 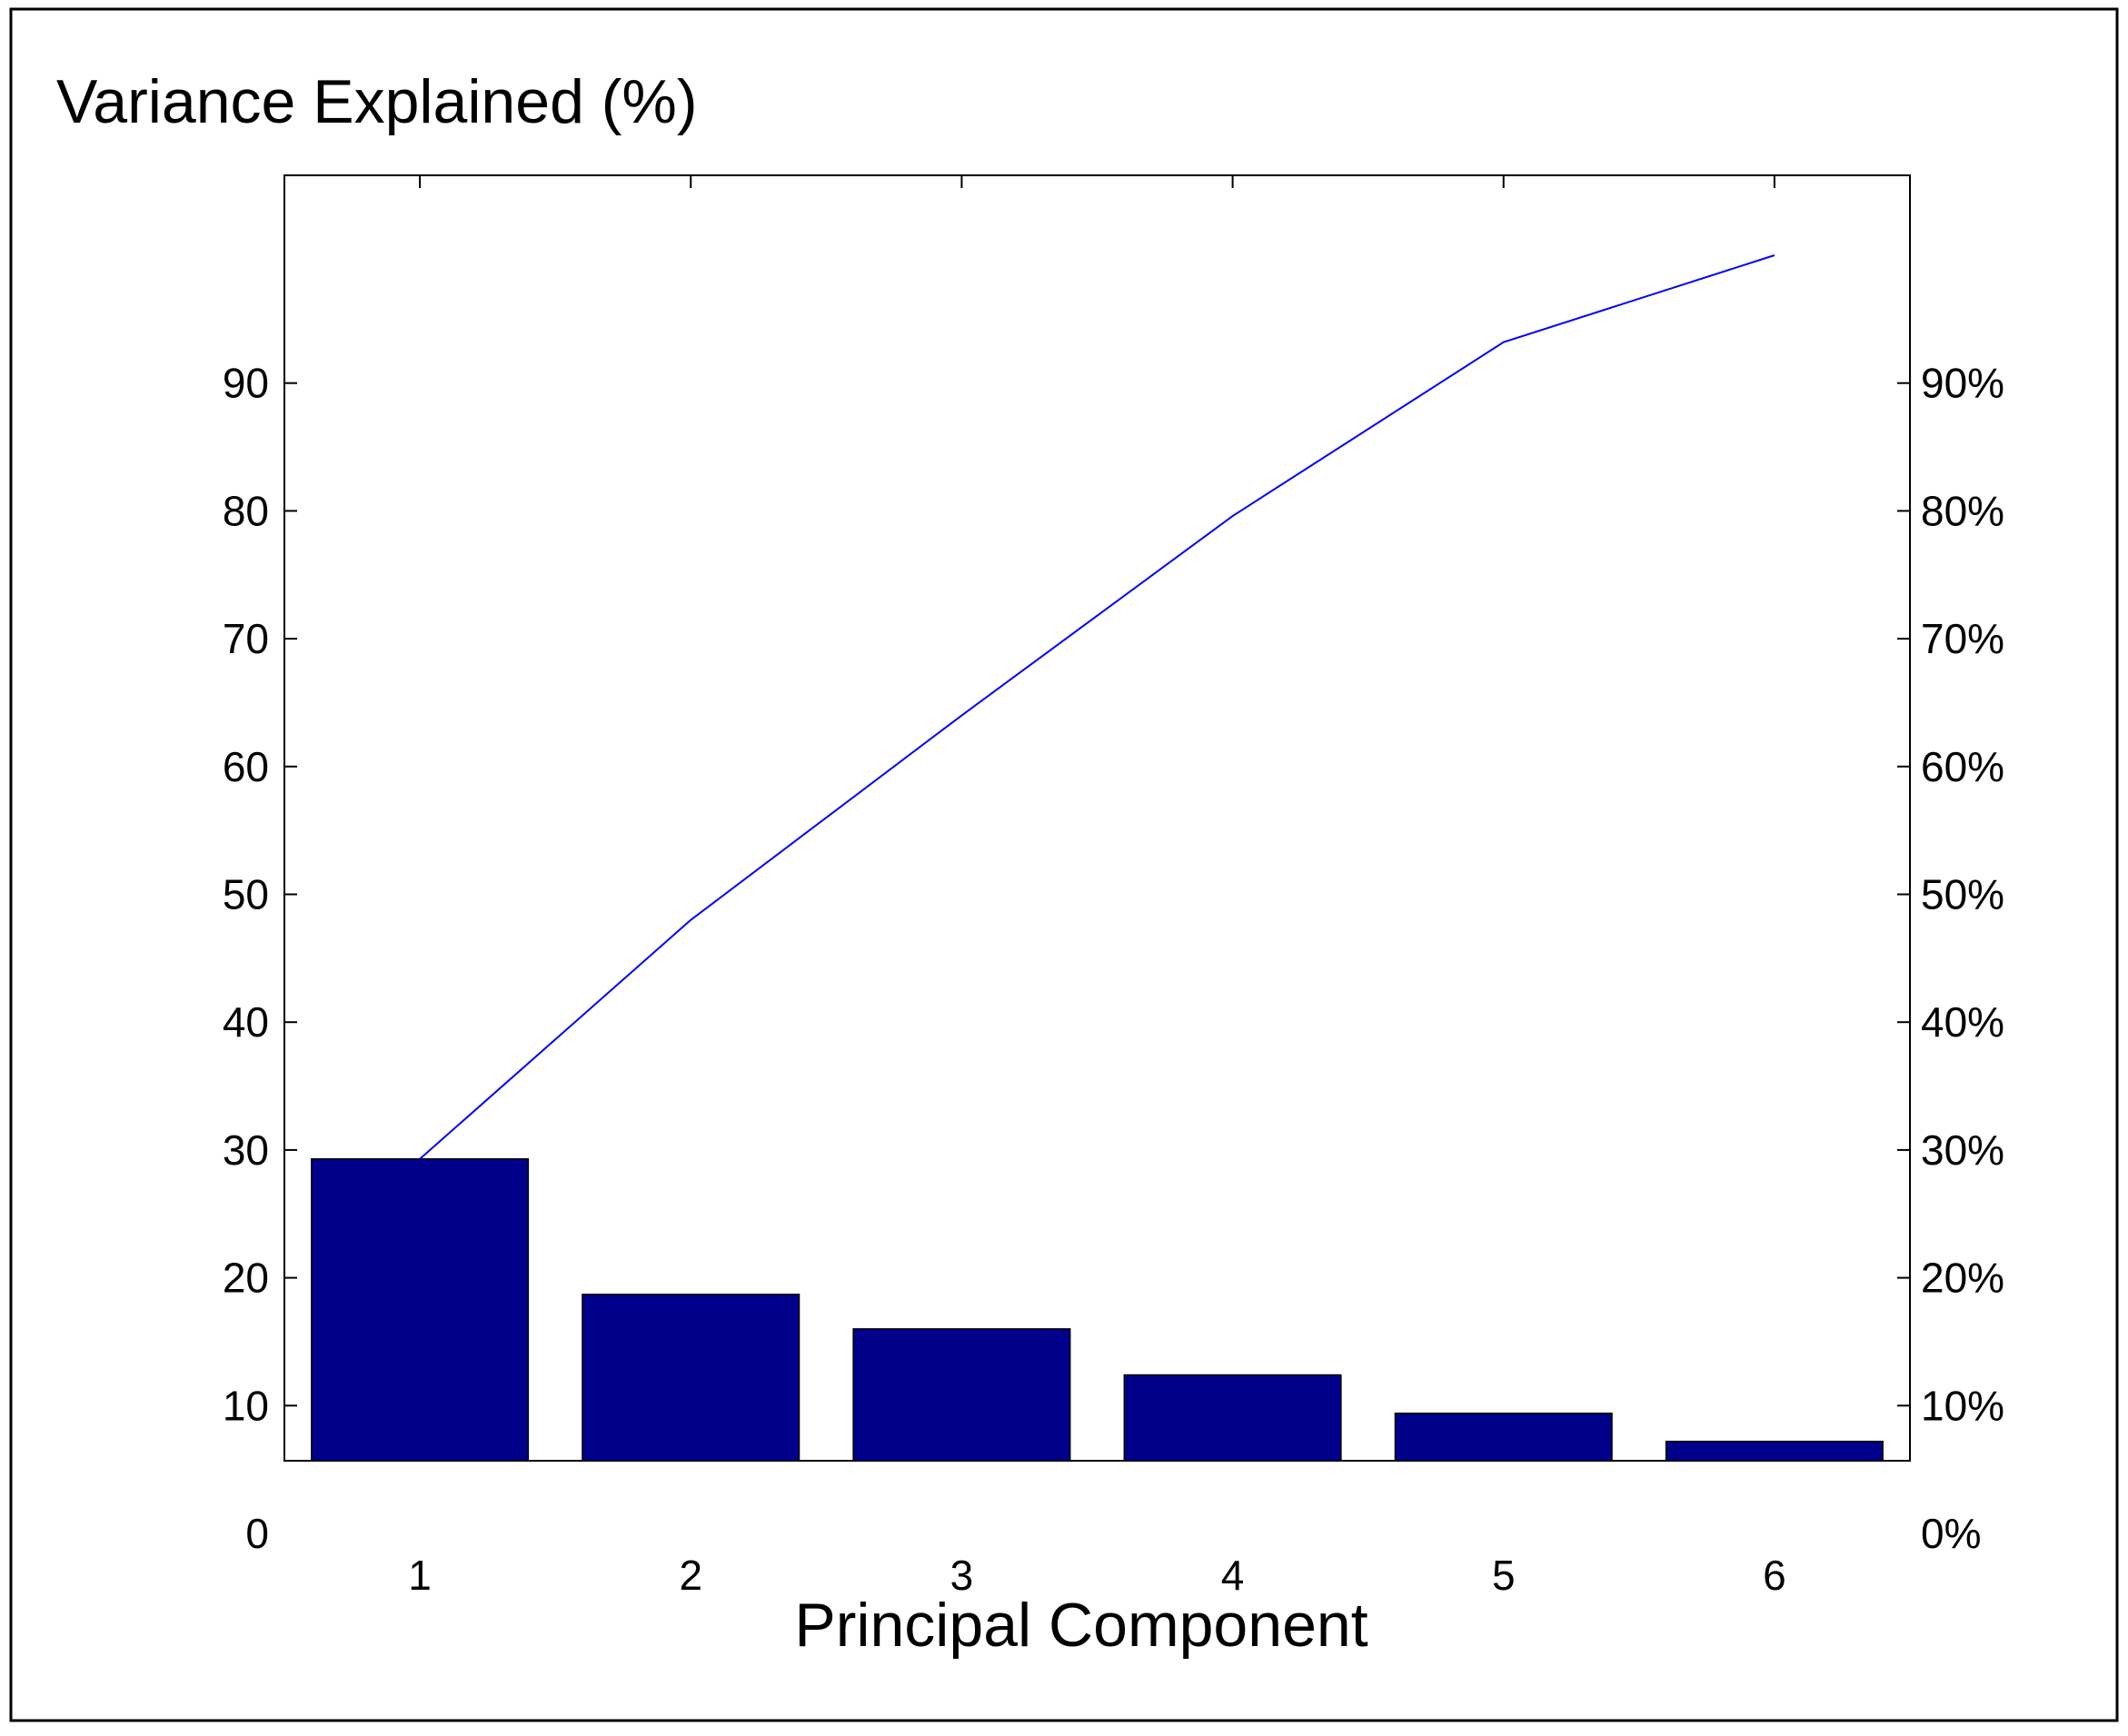 I want to click on y-tick-label: 0, so click(x=257, y=1533).